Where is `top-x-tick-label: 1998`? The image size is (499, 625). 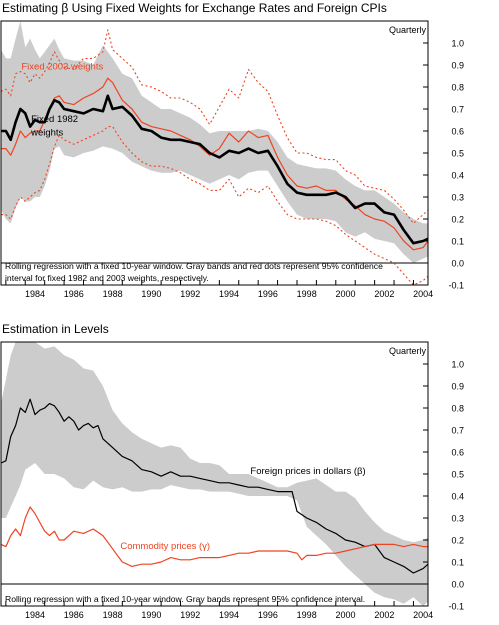
top-x-tick-label: 1998 is located at coordinates (307, 294).